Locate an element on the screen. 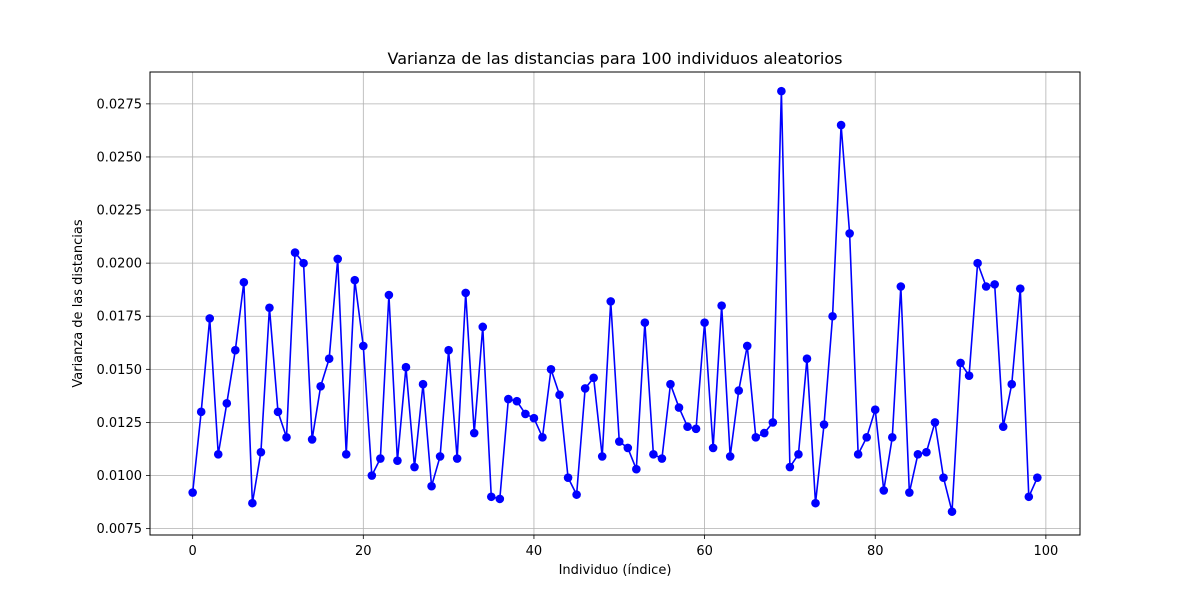  x-axis-title: Individuo (índice) is located at coordinates (615, 570).